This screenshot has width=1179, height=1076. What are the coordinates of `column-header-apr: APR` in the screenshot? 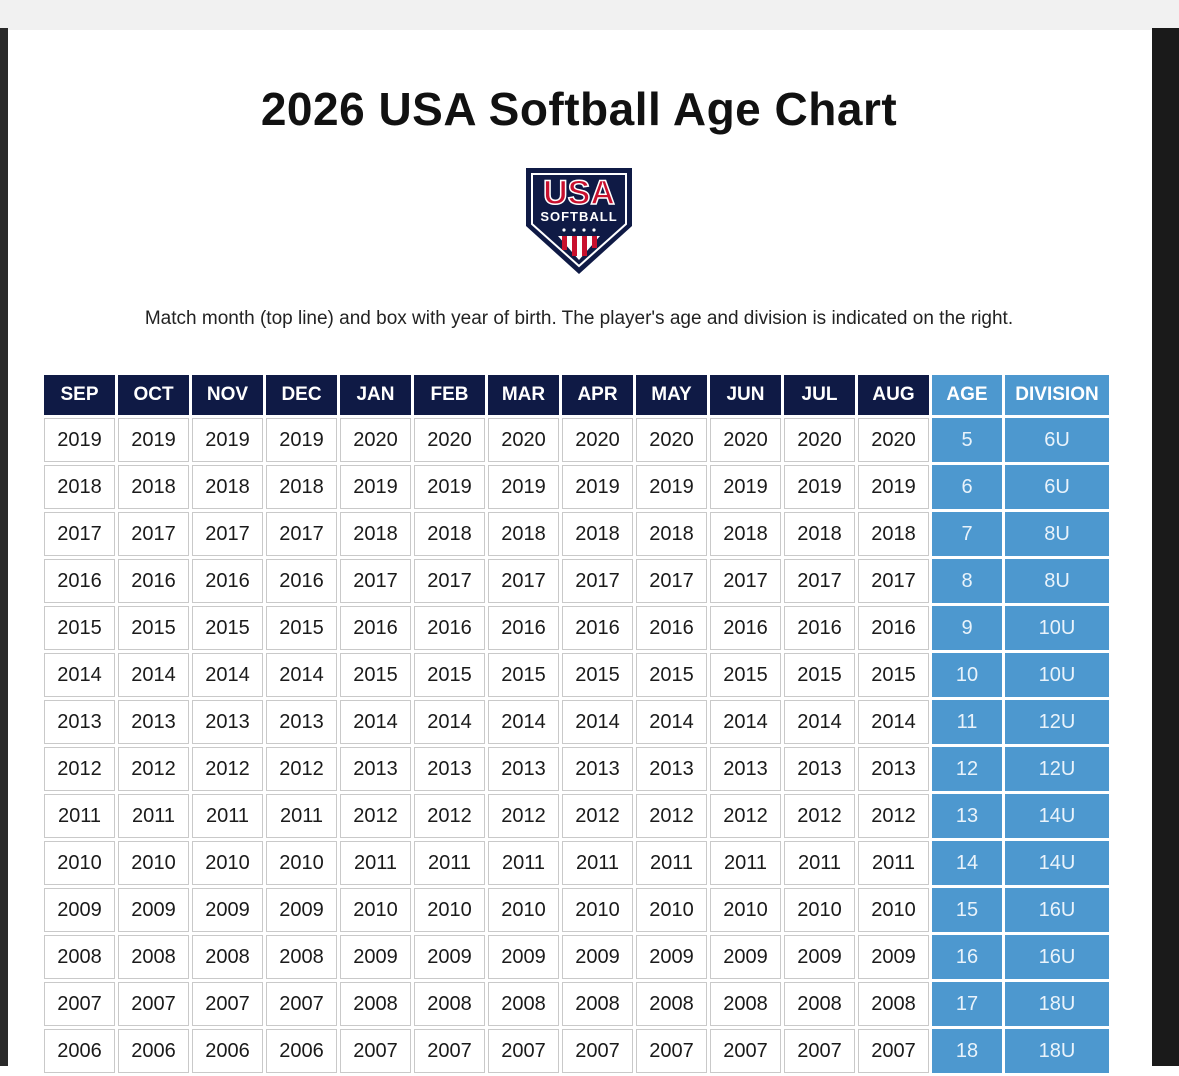 It's located at (597, 395).